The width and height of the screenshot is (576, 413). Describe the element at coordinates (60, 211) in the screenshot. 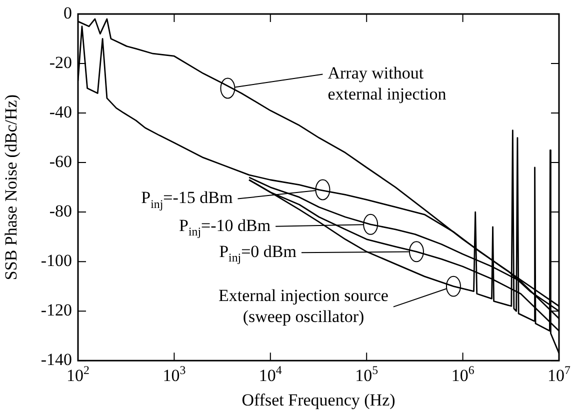

I see `y-tick-label: -80` at that location.